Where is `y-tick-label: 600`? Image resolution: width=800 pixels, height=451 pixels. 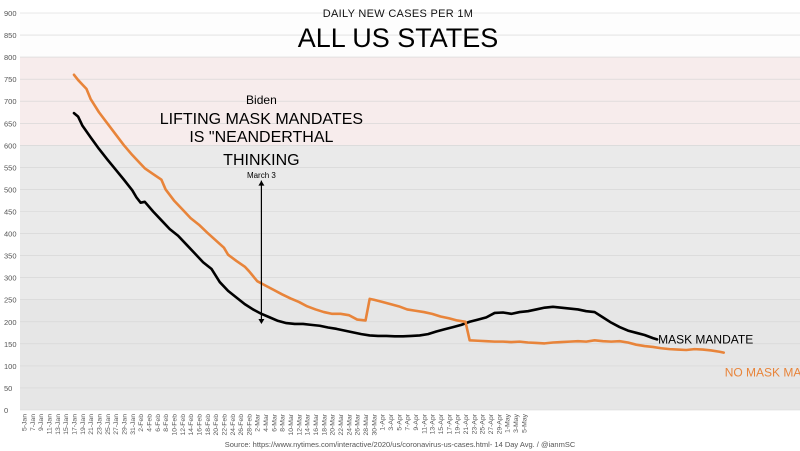
y-tick-label: 600 is located at coordinates (10, 145).